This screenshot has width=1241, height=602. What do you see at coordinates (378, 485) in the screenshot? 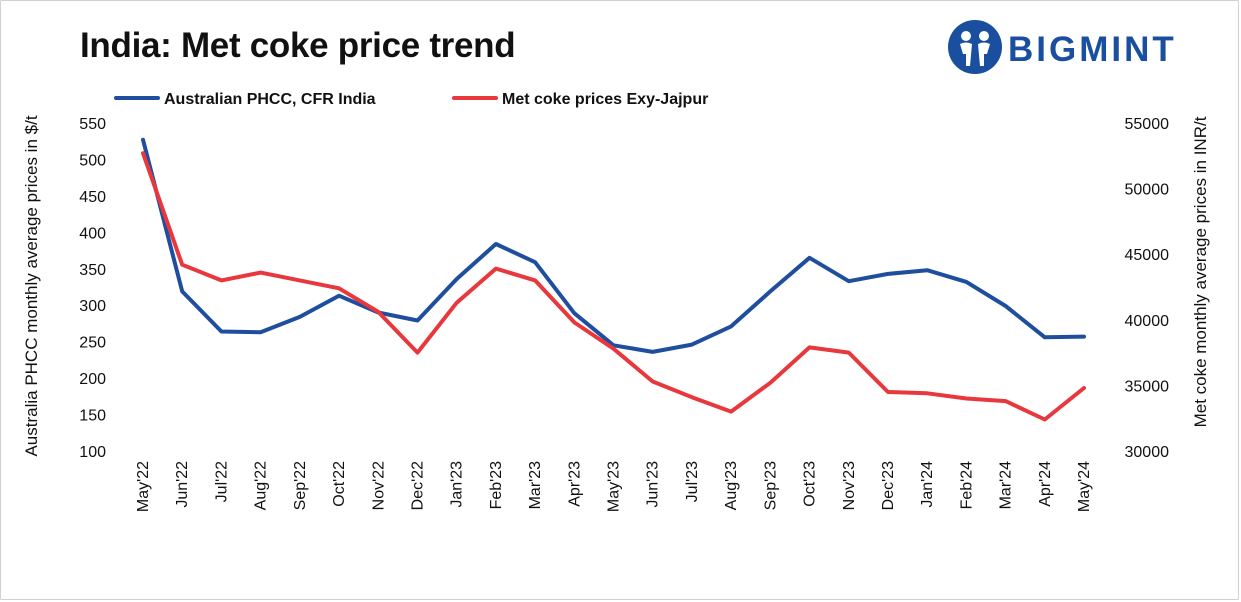
I see `x-tick-label: Nov'22` at bounding box center [378, 485].